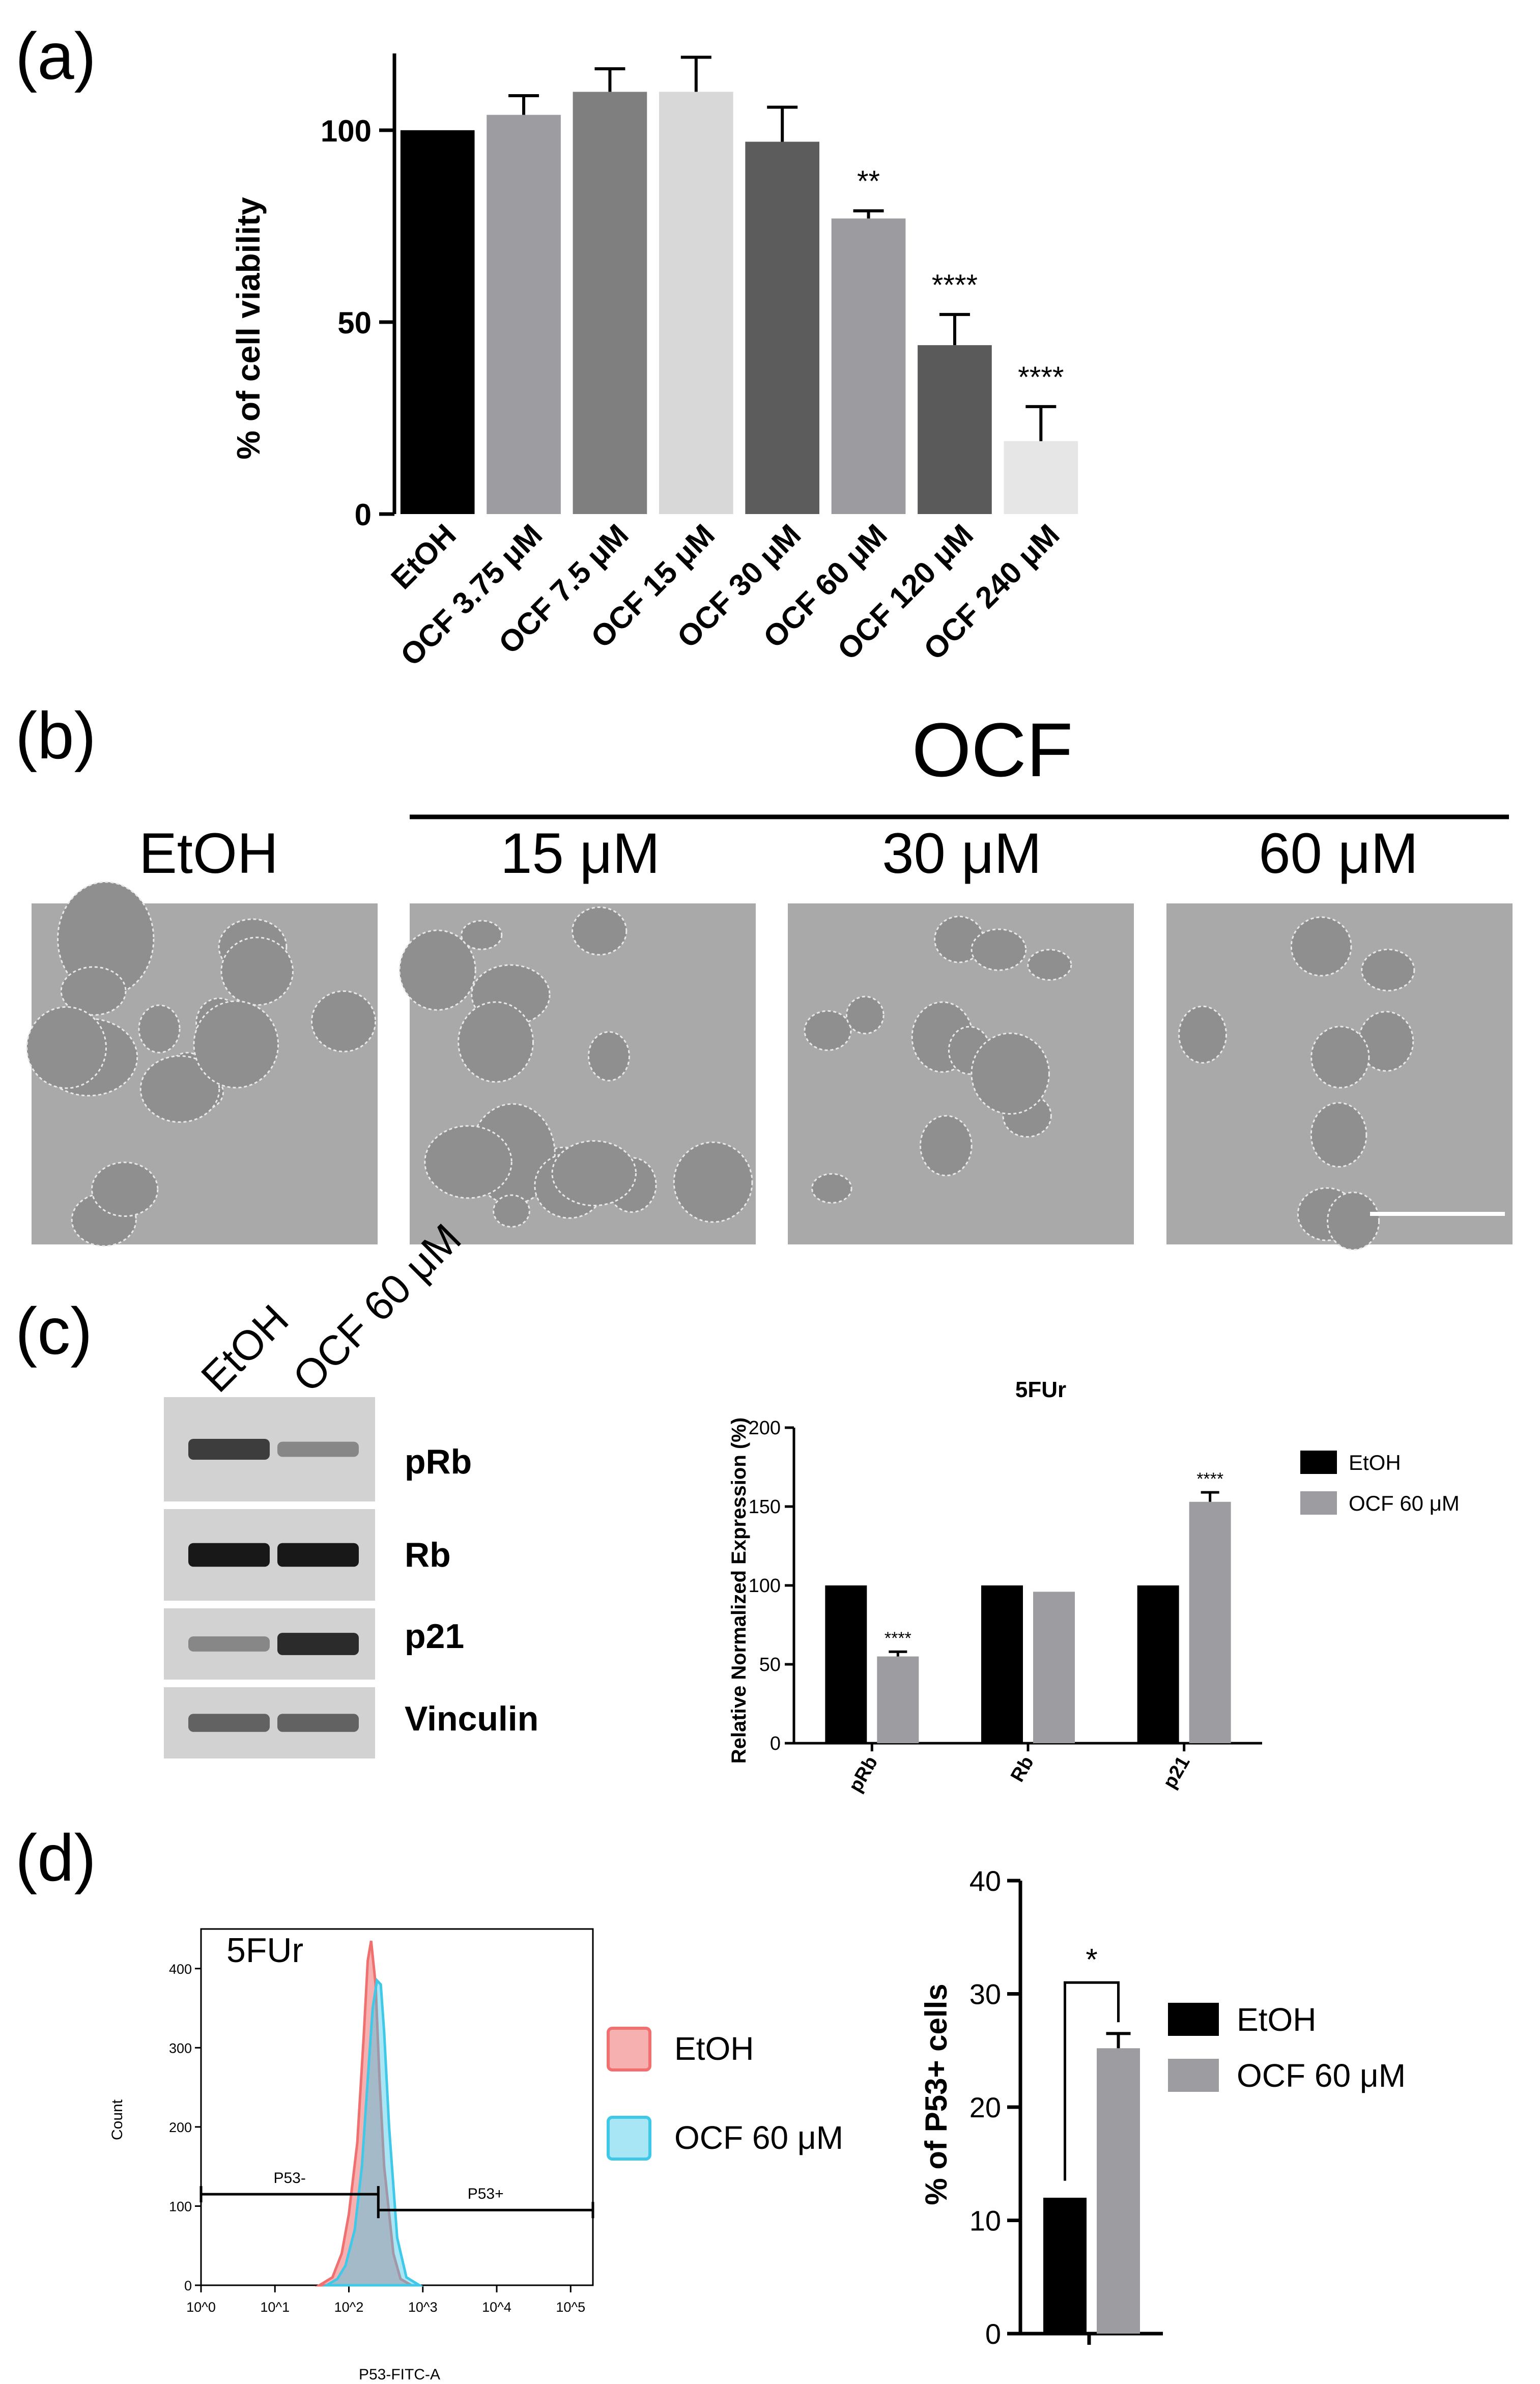  I want to click on y-tick-label: 150, so click(765, 1507).